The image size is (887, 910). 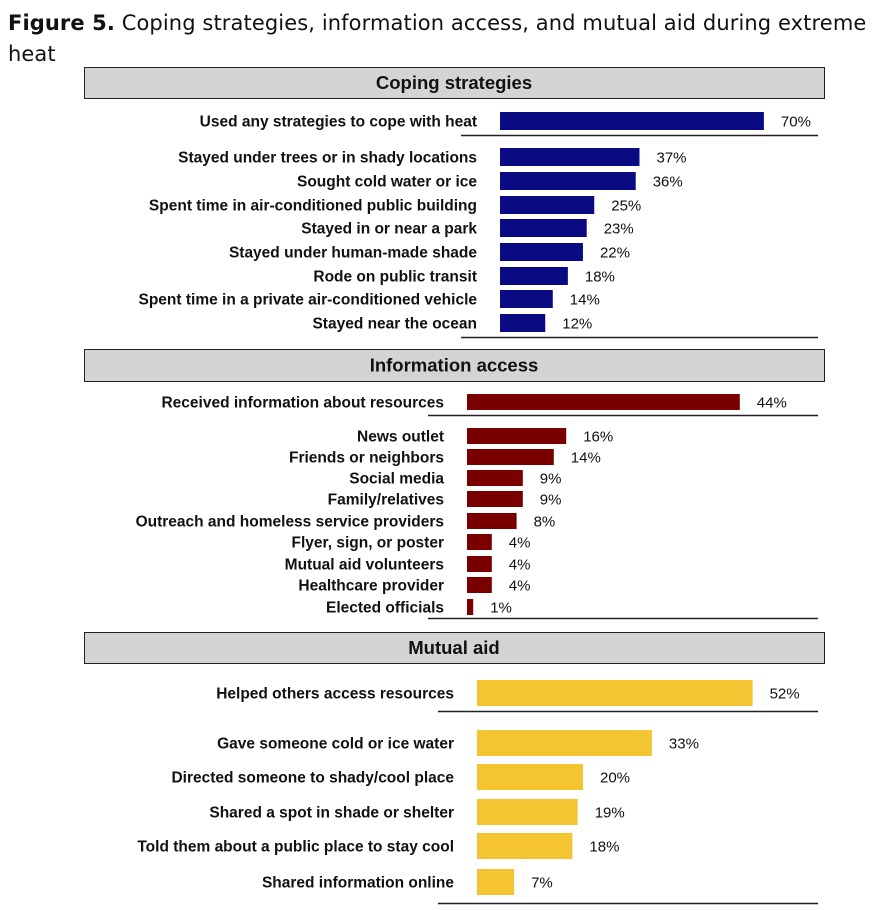 What do you see at coordinates (600, 277) in the screenshot?
I see `data-label-coping-6: 18%` at bounding box center [600, 277].